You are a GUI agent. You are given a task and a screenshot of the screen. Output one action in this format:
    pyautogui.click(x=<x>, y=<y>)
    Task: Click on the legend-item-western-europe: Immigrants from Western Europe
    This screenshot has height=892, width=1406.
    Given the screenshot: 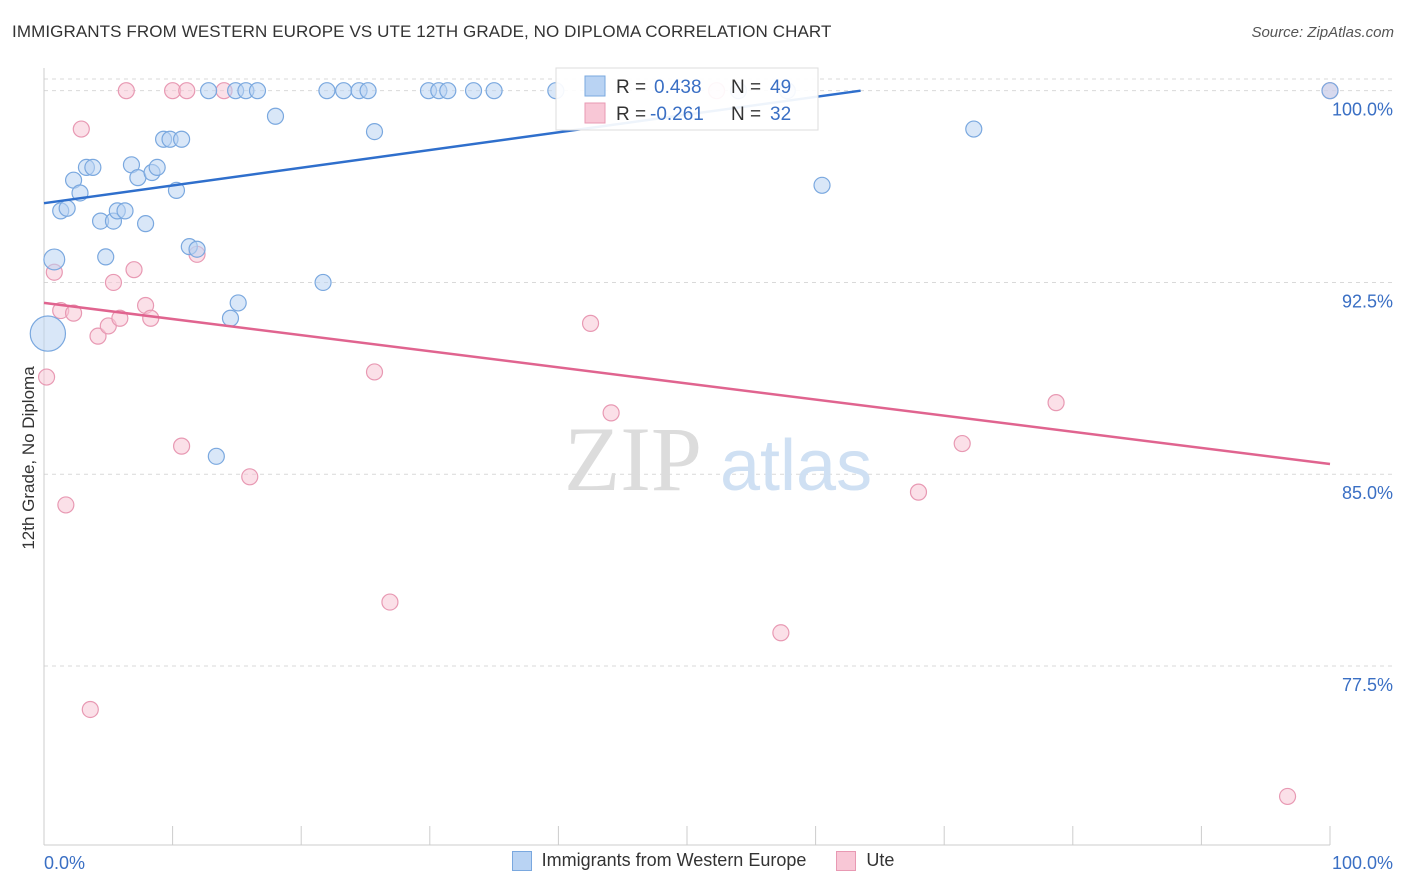 What is the action you would take?
    pyautogui.click(x=659, y=860)
    